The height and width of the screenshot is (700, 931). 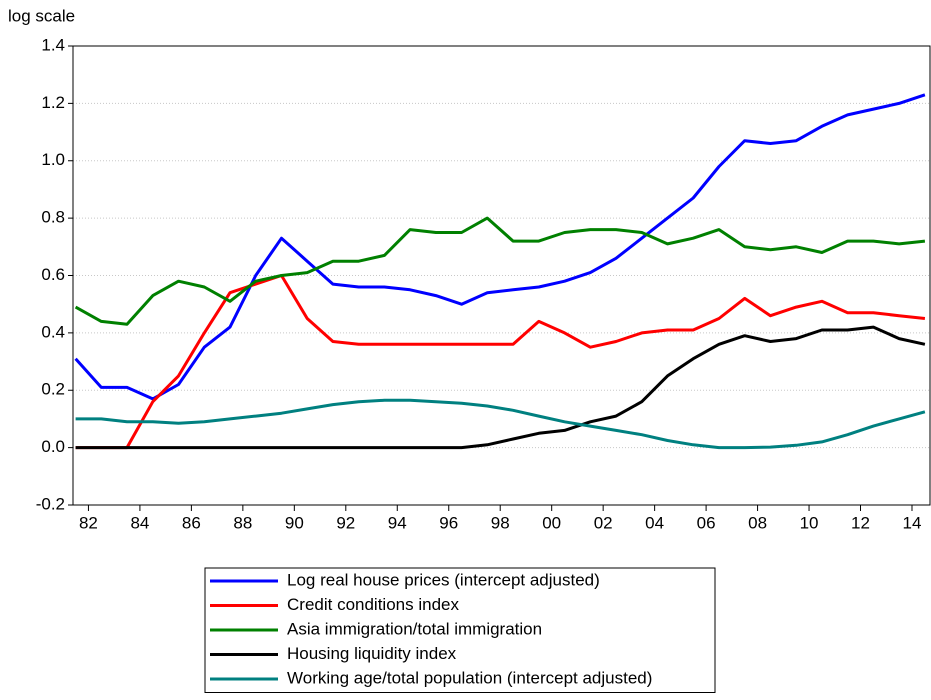 What do you see at coordinates (41, 15) in the screenshot?
I see `y-axis-label: log scale` at bounding box center [41, 15].